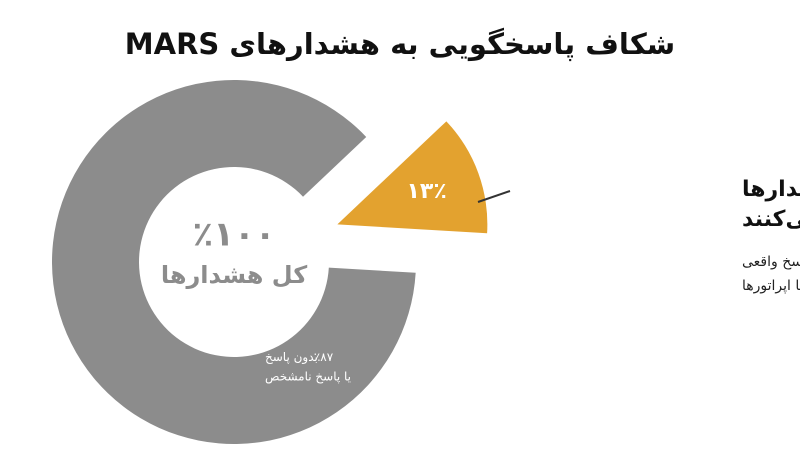 The width and height of the screenshot is (800, 451). What do you see at coordinates (771, 189) in the screenshot?
I see `annotation-heading: تنها ۱۳٪ از هشدارها` at bounding box center [771, 189].